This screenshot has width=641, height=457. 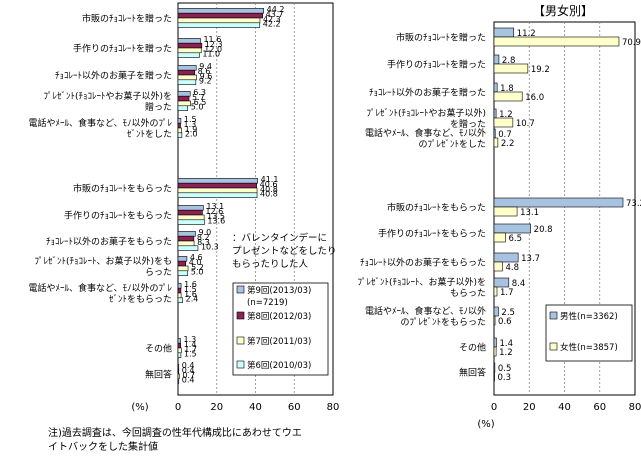 I want to click on category-label: ﾁｮｺﾚｰﾄ以外のお菓子をもらった, so click(x=109, y=242).